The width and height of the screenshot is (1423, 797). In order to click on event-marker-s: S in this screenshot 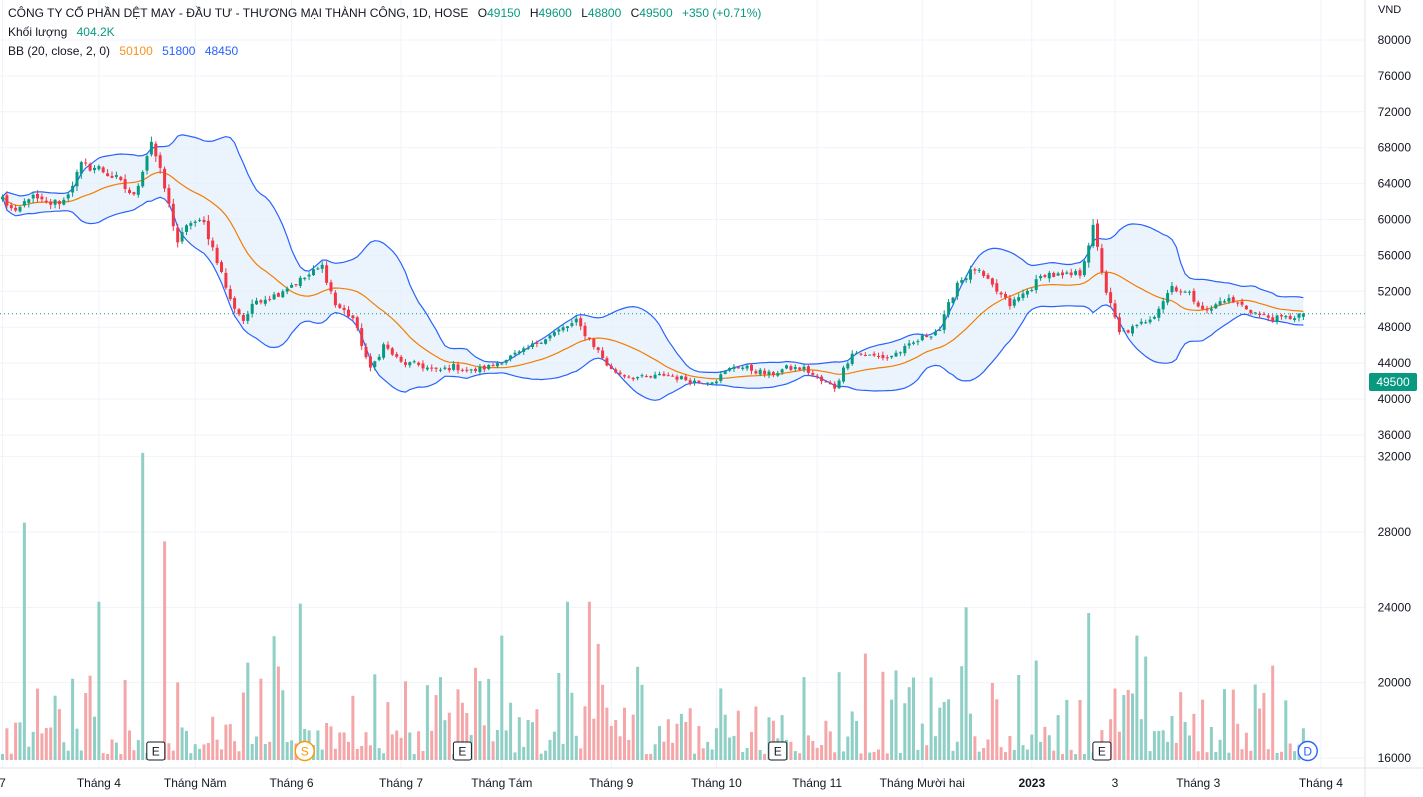, I will do `click(304, 751)`.